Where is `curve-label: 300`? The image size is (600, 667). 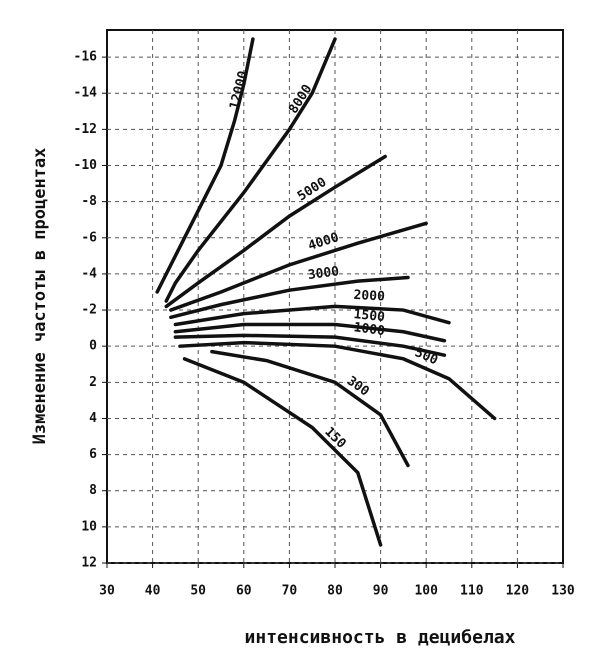
curve-label: 300 is located at coordinates (358, 387).